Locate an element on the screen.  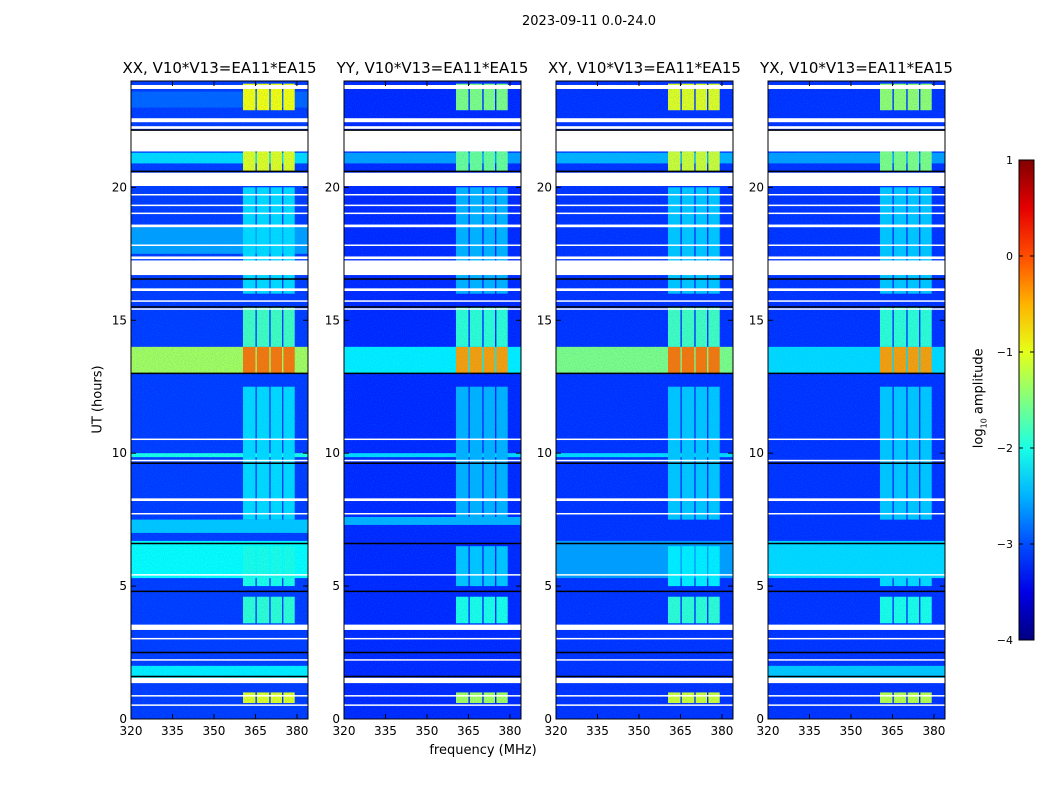
colorbar-tick-label: −3 is located at coordinates (1005, 544).